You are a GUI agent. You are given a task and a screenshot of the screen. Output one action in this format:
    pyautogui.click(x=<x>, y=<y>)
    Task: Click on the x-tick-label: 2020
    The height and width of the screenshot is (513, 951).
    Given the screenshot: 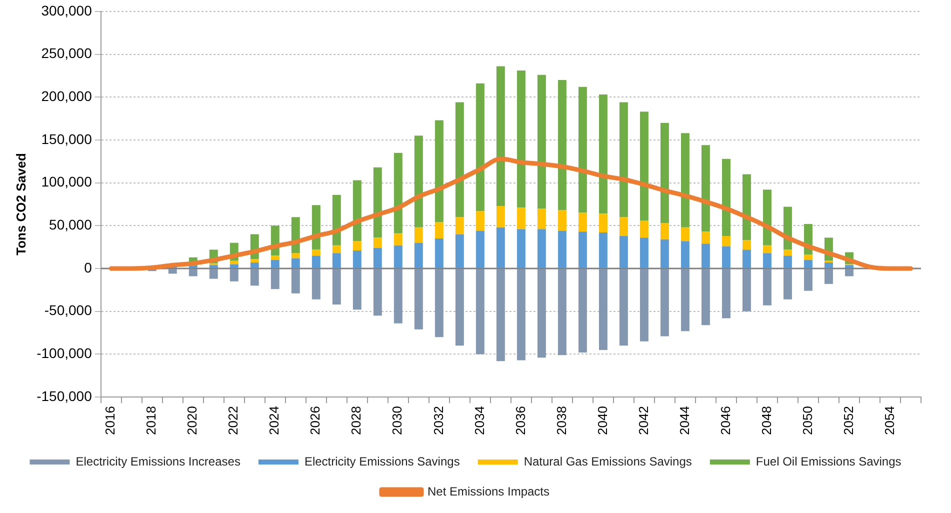 What is the action you would take?
    pyautogui.click(x=192, y=420)
    